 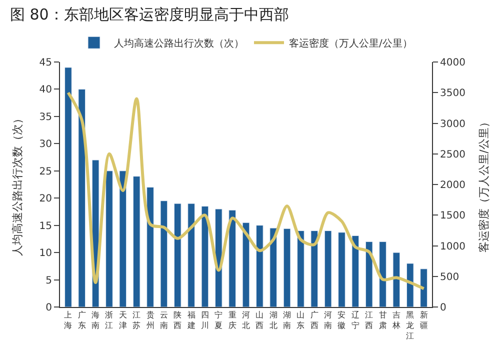 What do you see at coordinates (179, 44) in the screenshot?
I see `legend-label: 人均高速公路出行次数（次）` at bounding box center [179, 44].